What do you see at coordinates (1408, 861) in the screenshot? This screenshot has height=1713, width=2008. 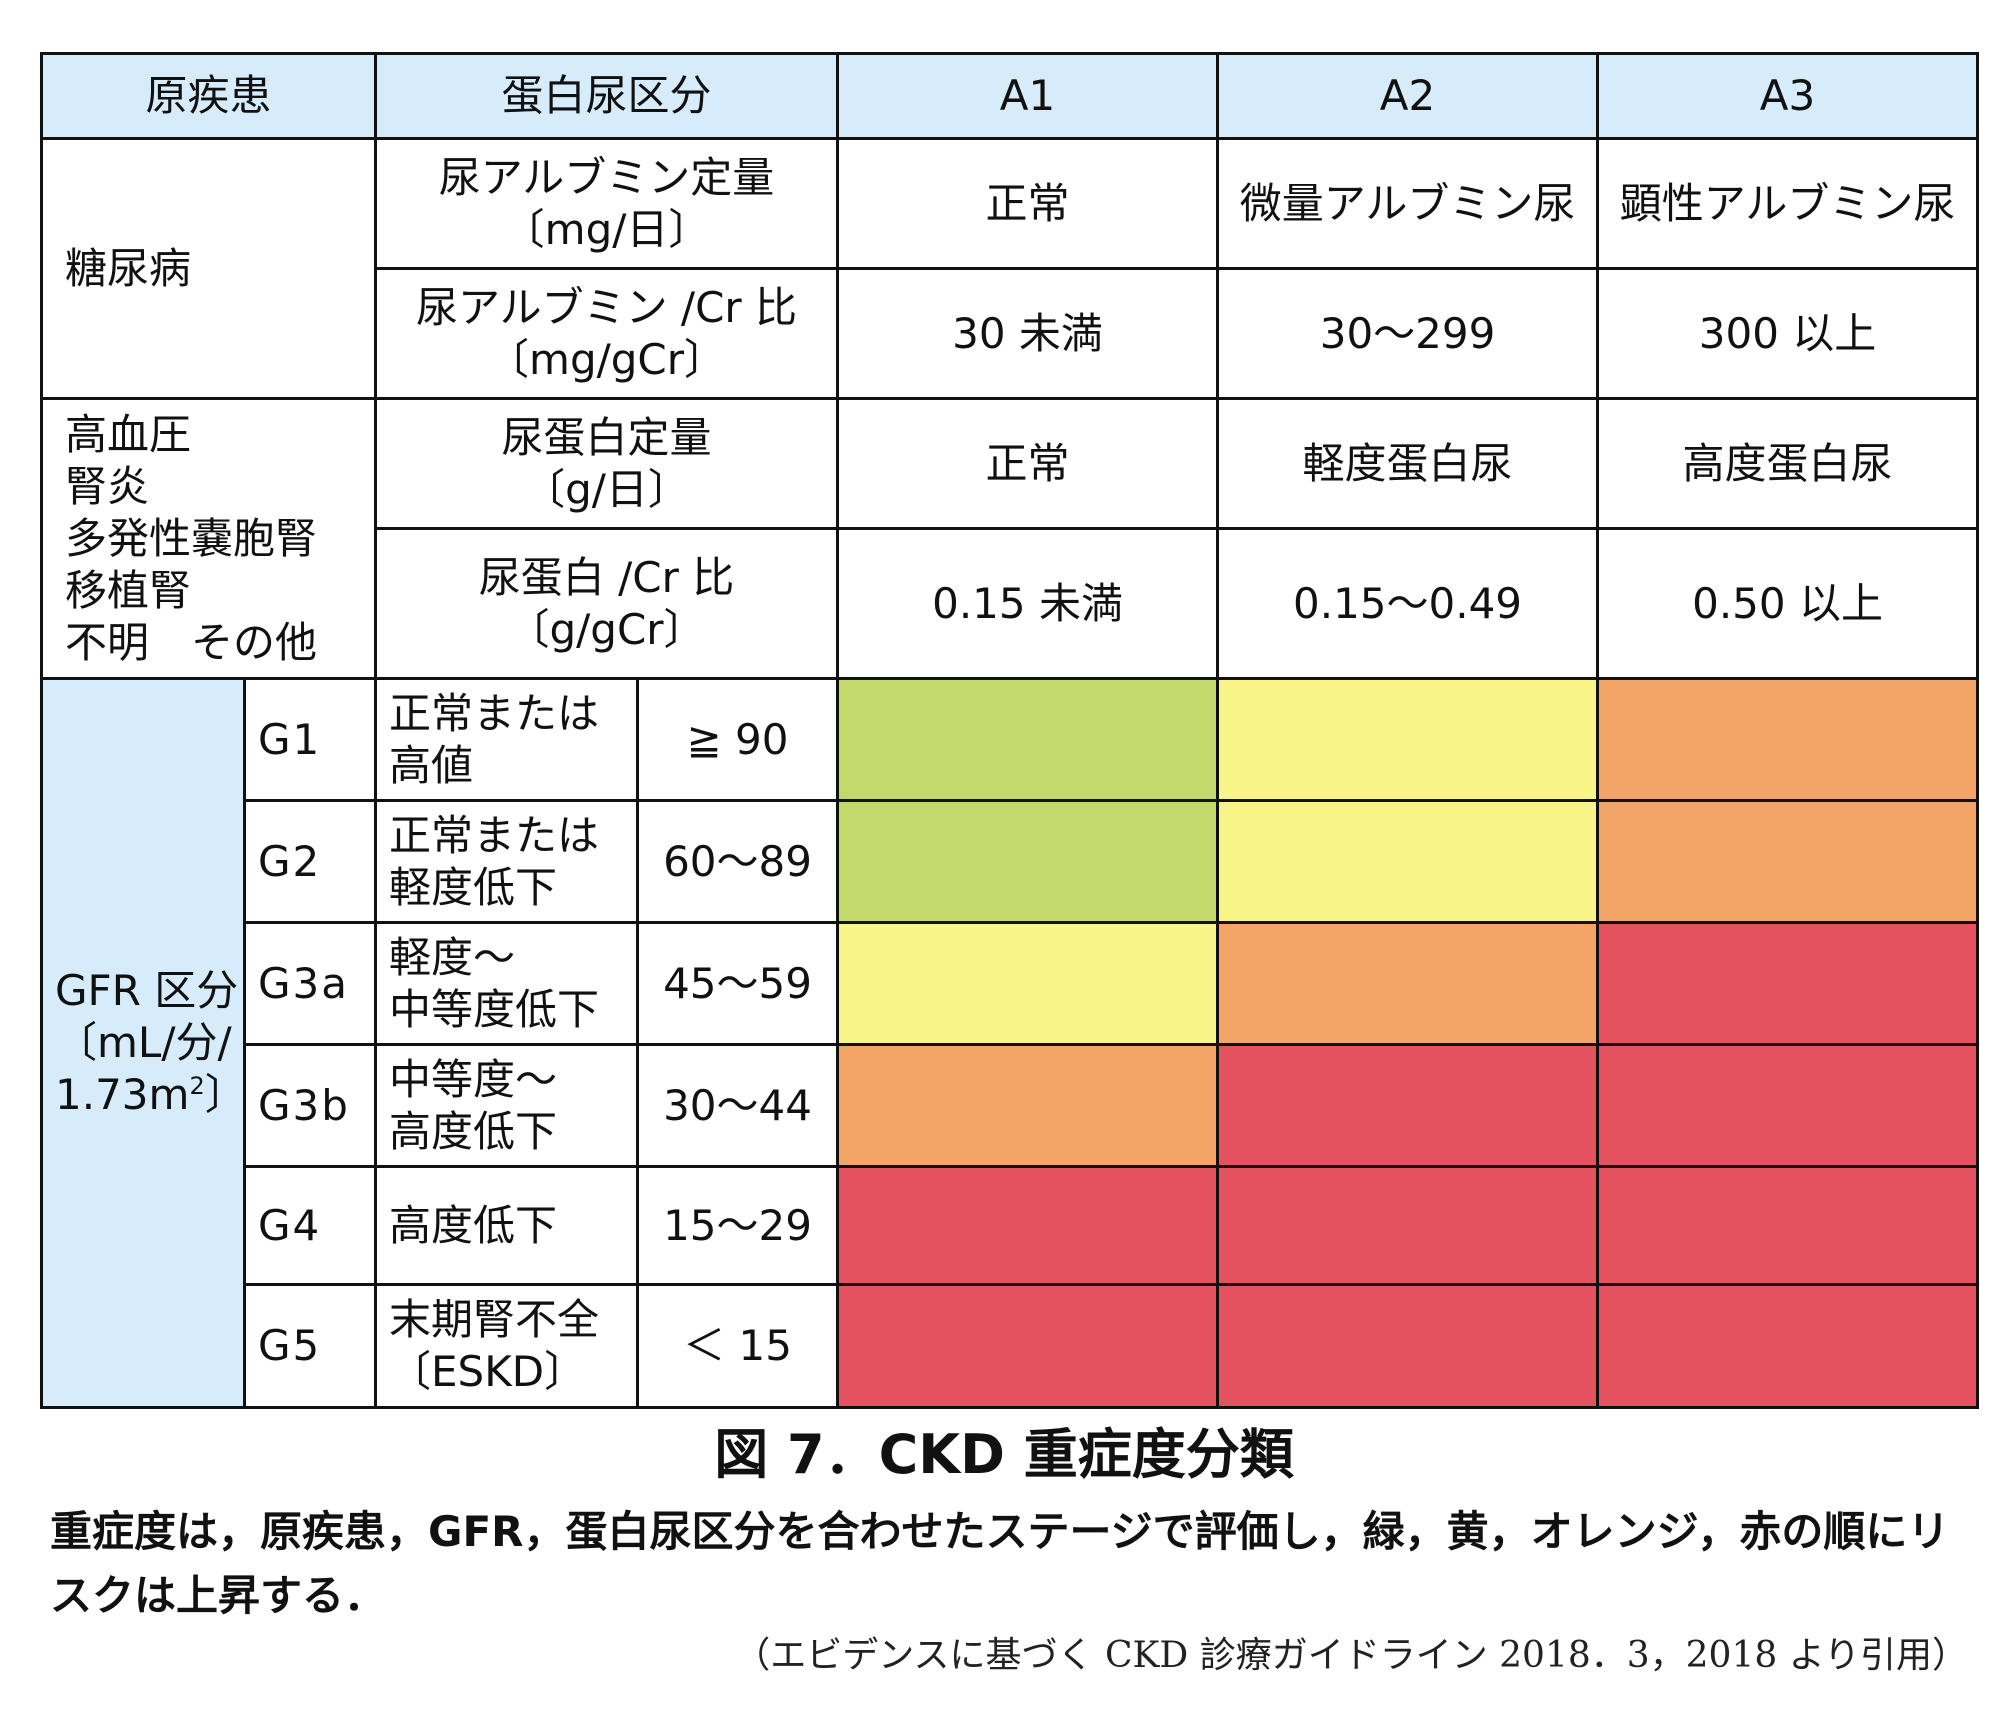 I see `risk-cell-g2-a2` at bounding box center [1408, 861].